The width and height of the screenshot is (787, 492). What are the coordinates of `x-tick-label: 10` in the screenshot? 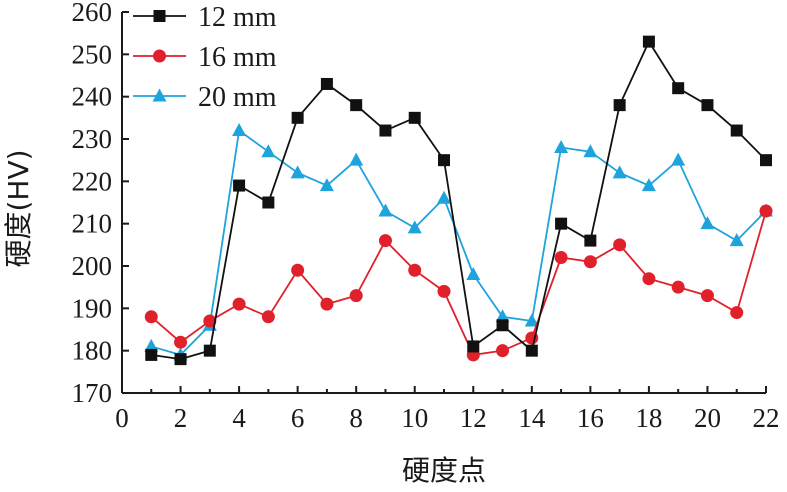 It's located at (414, 418).